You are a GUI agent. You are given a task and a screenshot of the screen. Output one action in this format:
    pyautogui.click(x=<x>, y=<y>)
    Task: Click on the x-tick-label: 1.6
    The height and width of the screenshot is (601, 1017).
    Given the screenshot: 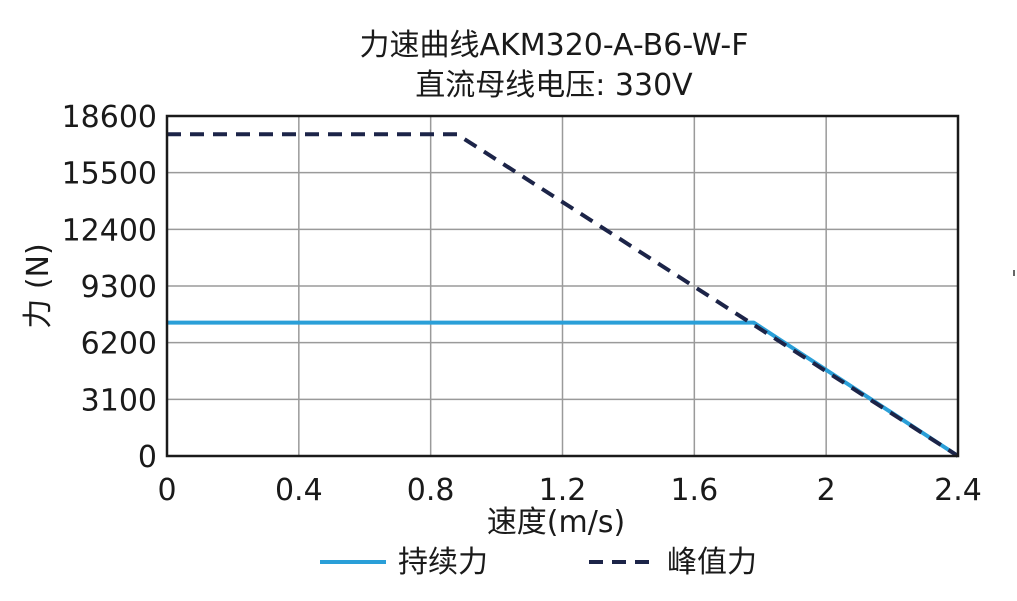 What is the action you would take?
    pyautogui.click(x=694, y=490)
    